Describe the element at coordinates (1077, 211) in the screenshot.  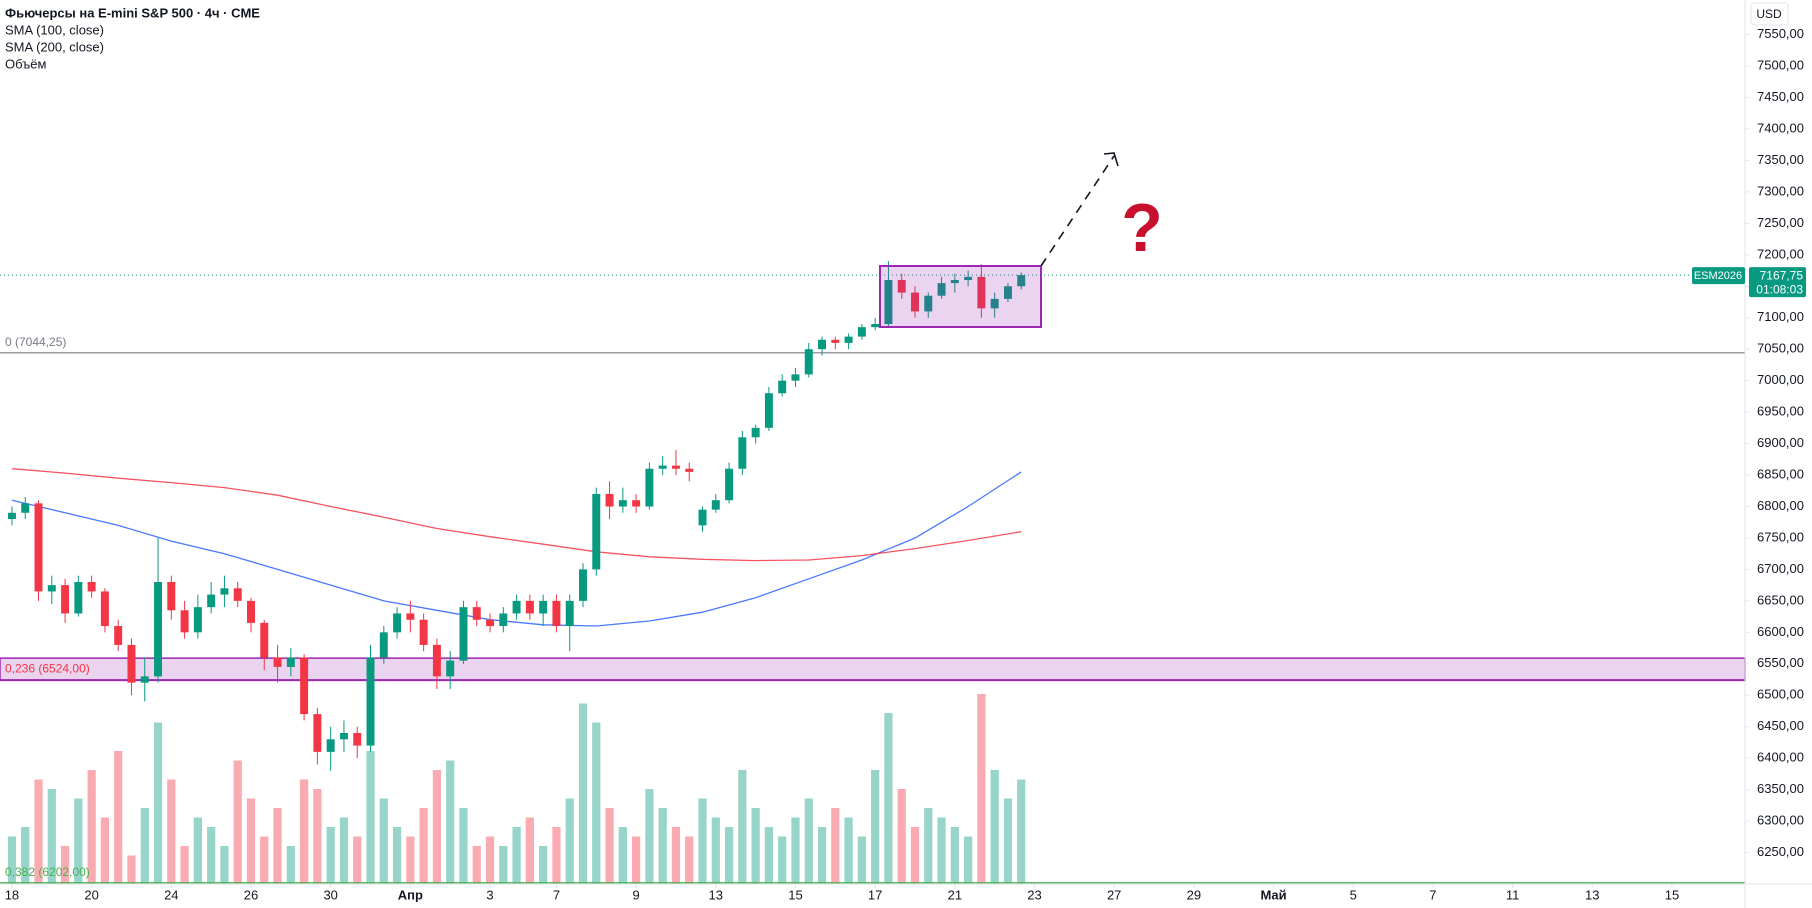
I see `forecast-arrow` at that location.